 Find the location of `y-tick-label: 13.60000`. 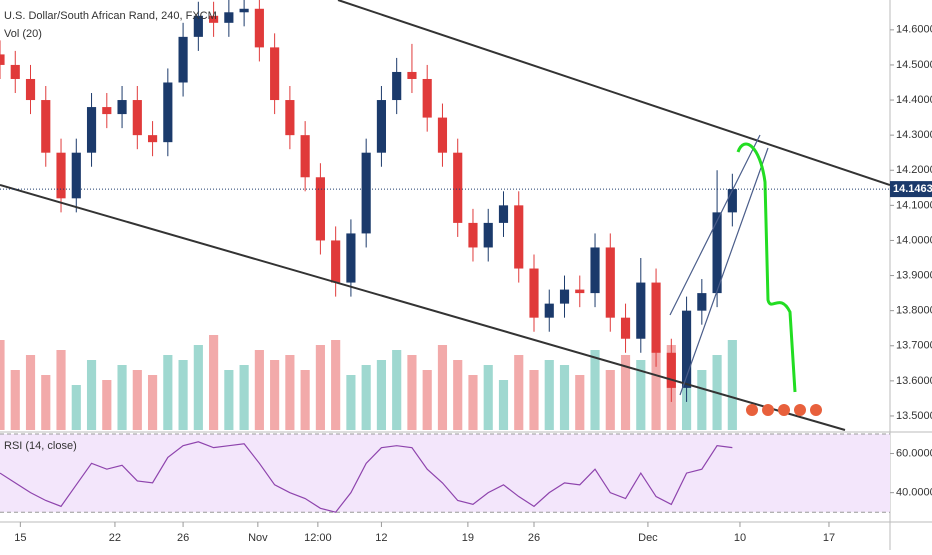

y-tick-label: 13.60000 is located at coordinates (914, 381).